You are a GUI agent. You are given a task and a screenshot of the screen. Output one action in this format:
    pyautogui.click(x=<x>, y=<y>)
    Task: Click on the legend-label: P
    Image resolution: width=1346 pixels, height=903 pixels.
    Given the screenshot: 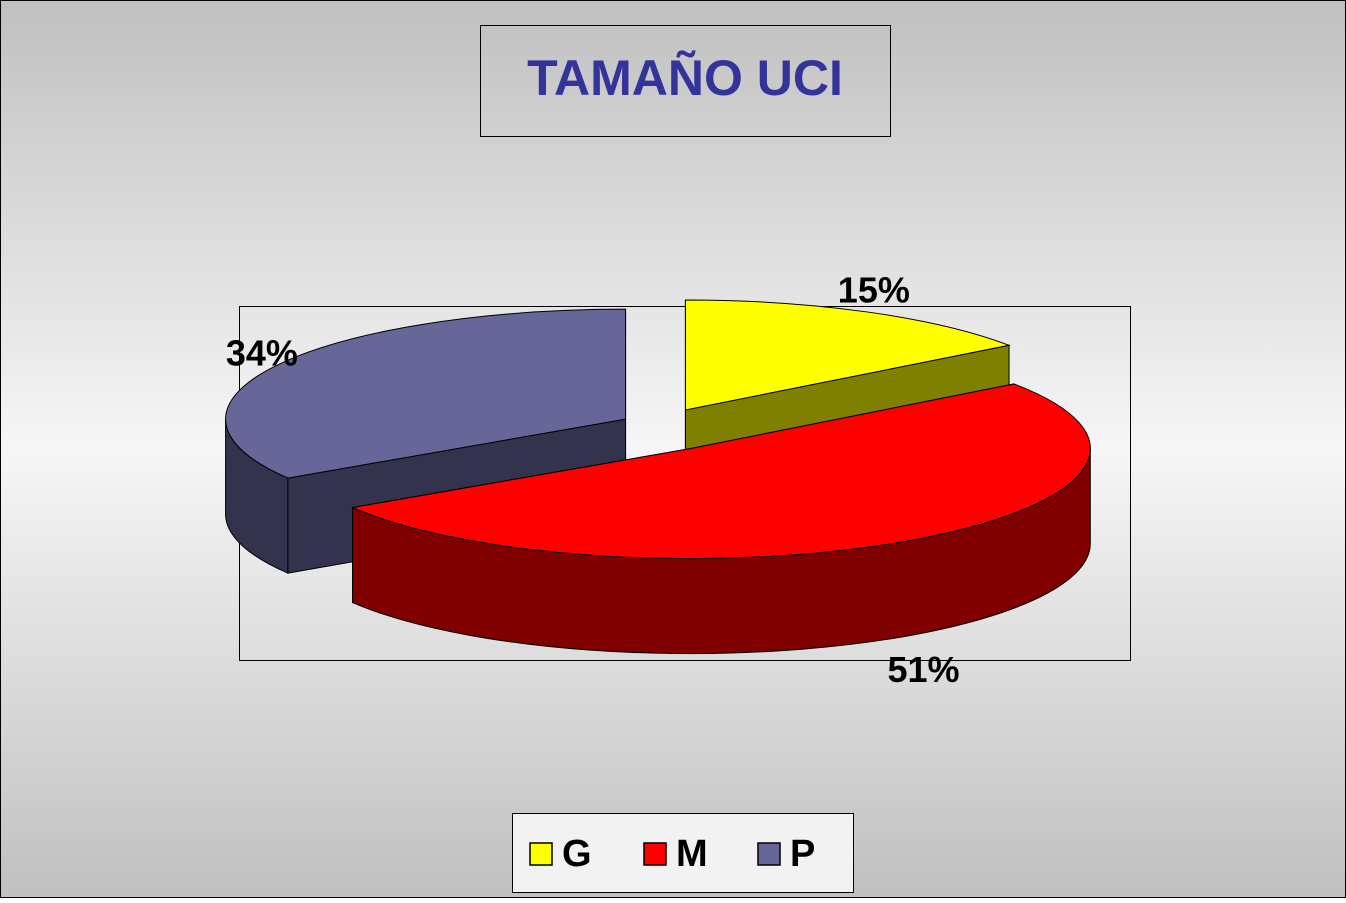 What is the action you would take?
    pyautogui.click(x=802, y=854)
    